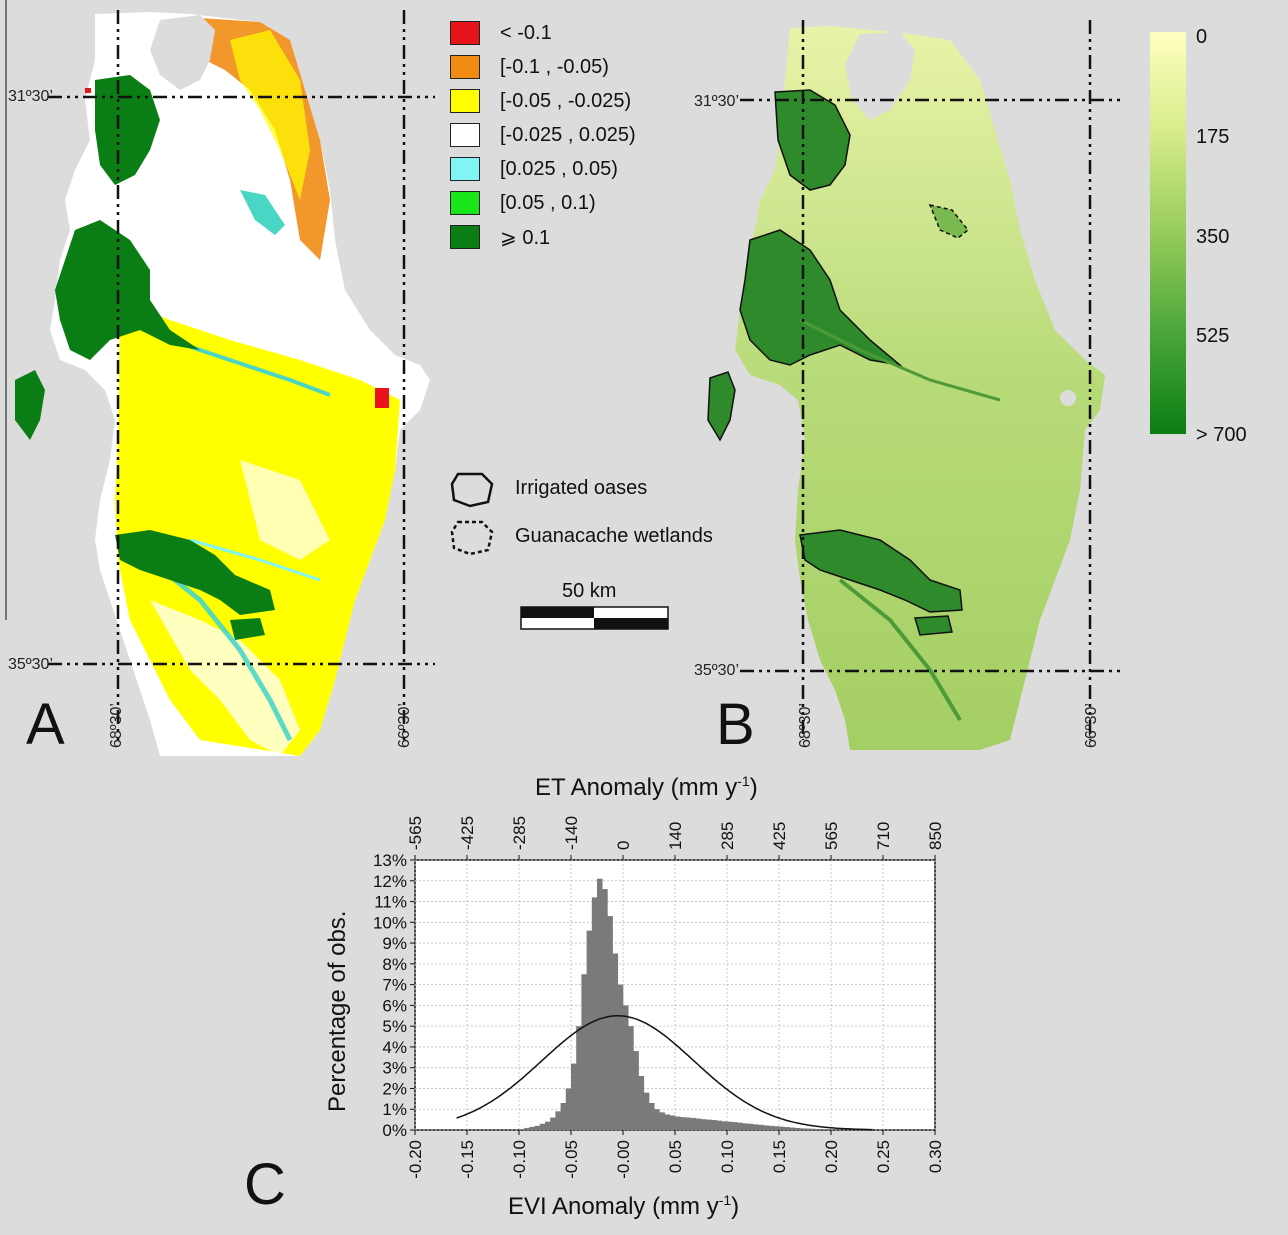  Describe the element at coordinates (265, 1184) in the screenshot. I see `panel-c-letter: C` at that location.